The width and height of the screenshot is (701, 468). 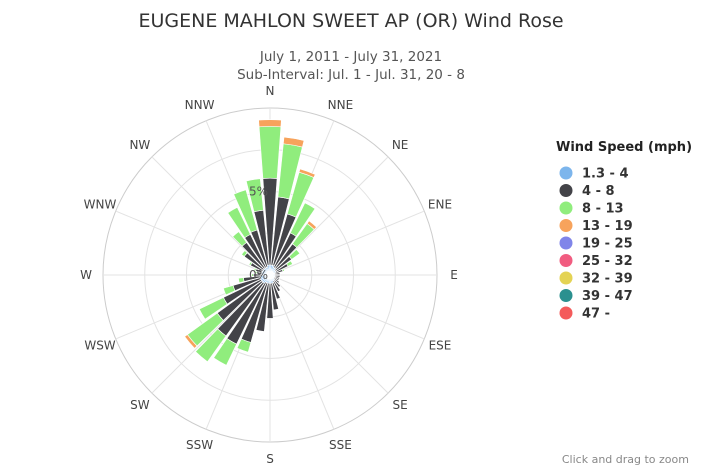 I want to click on legend-item-1: 4 - 8, so click(x=598, y=191).